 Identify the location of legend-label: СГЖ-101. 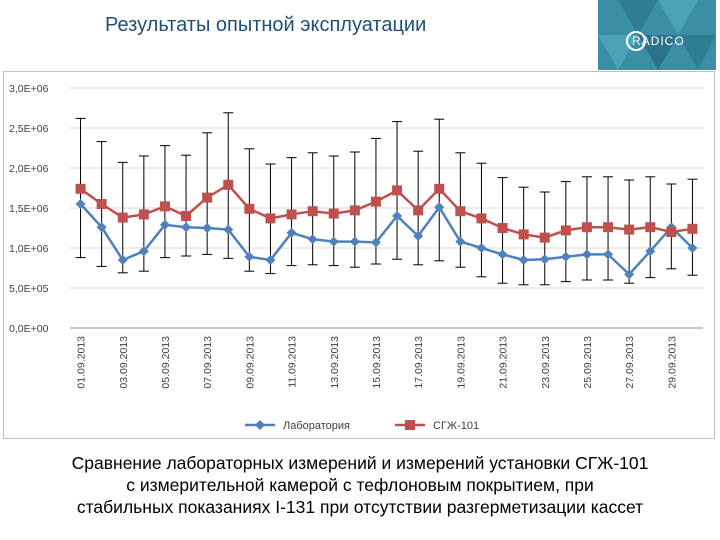
(456, 426).